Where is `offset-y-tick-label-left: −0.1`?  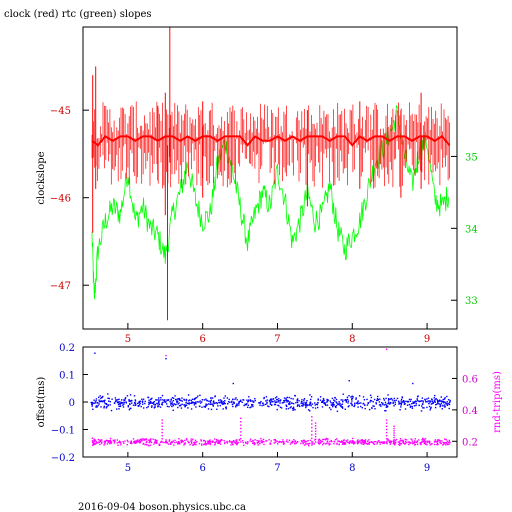 offset-y-tick-label-left: −0.1 is located at coordinates (63, 431).